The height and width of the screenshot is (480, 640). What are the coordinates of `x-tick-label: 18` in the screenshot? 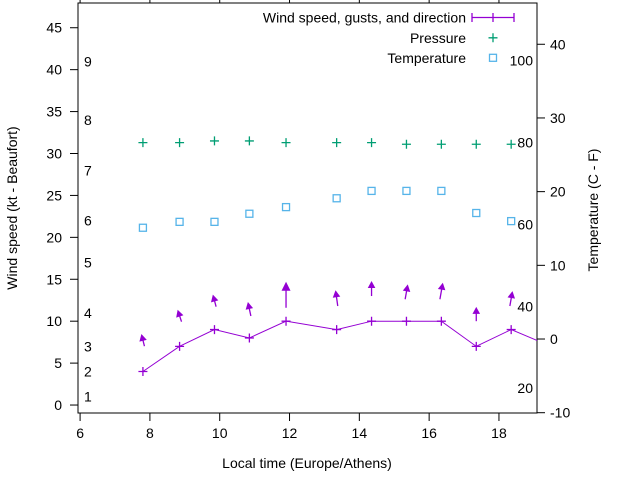 It's located at (499, 433).